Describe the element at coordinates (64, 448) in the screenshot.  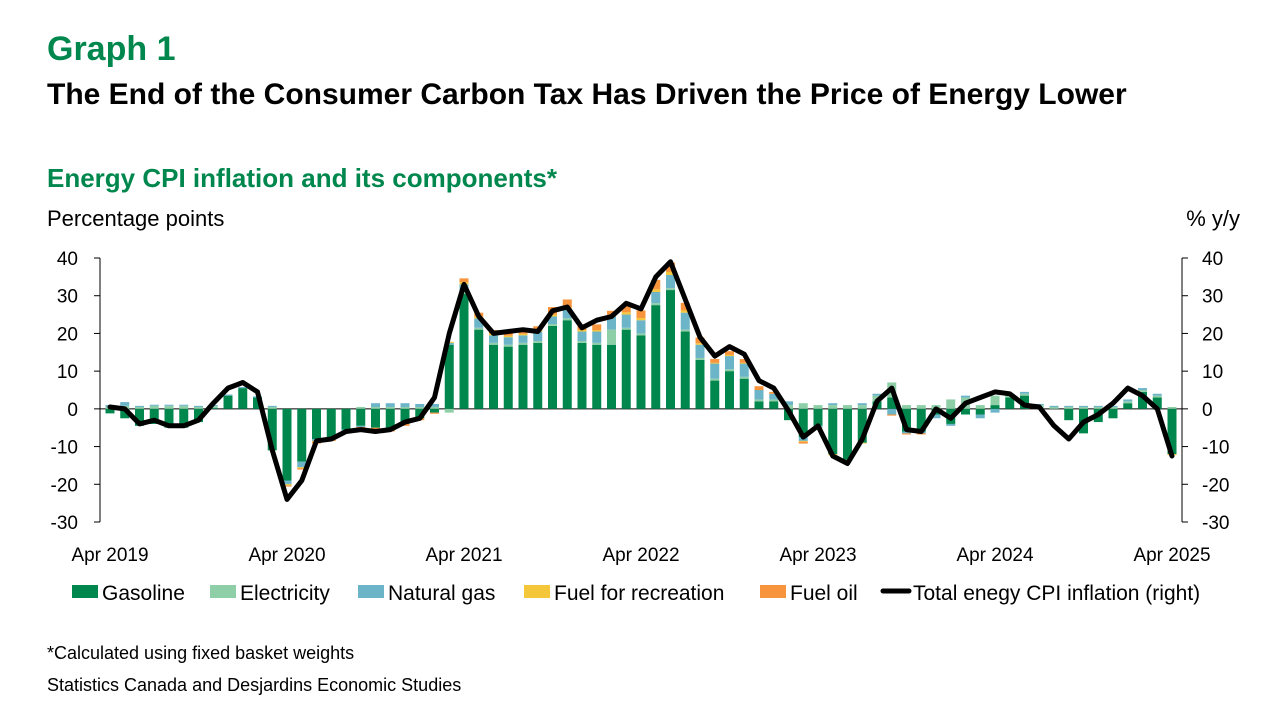
I see `y-tick-label-left: -10` at that location.